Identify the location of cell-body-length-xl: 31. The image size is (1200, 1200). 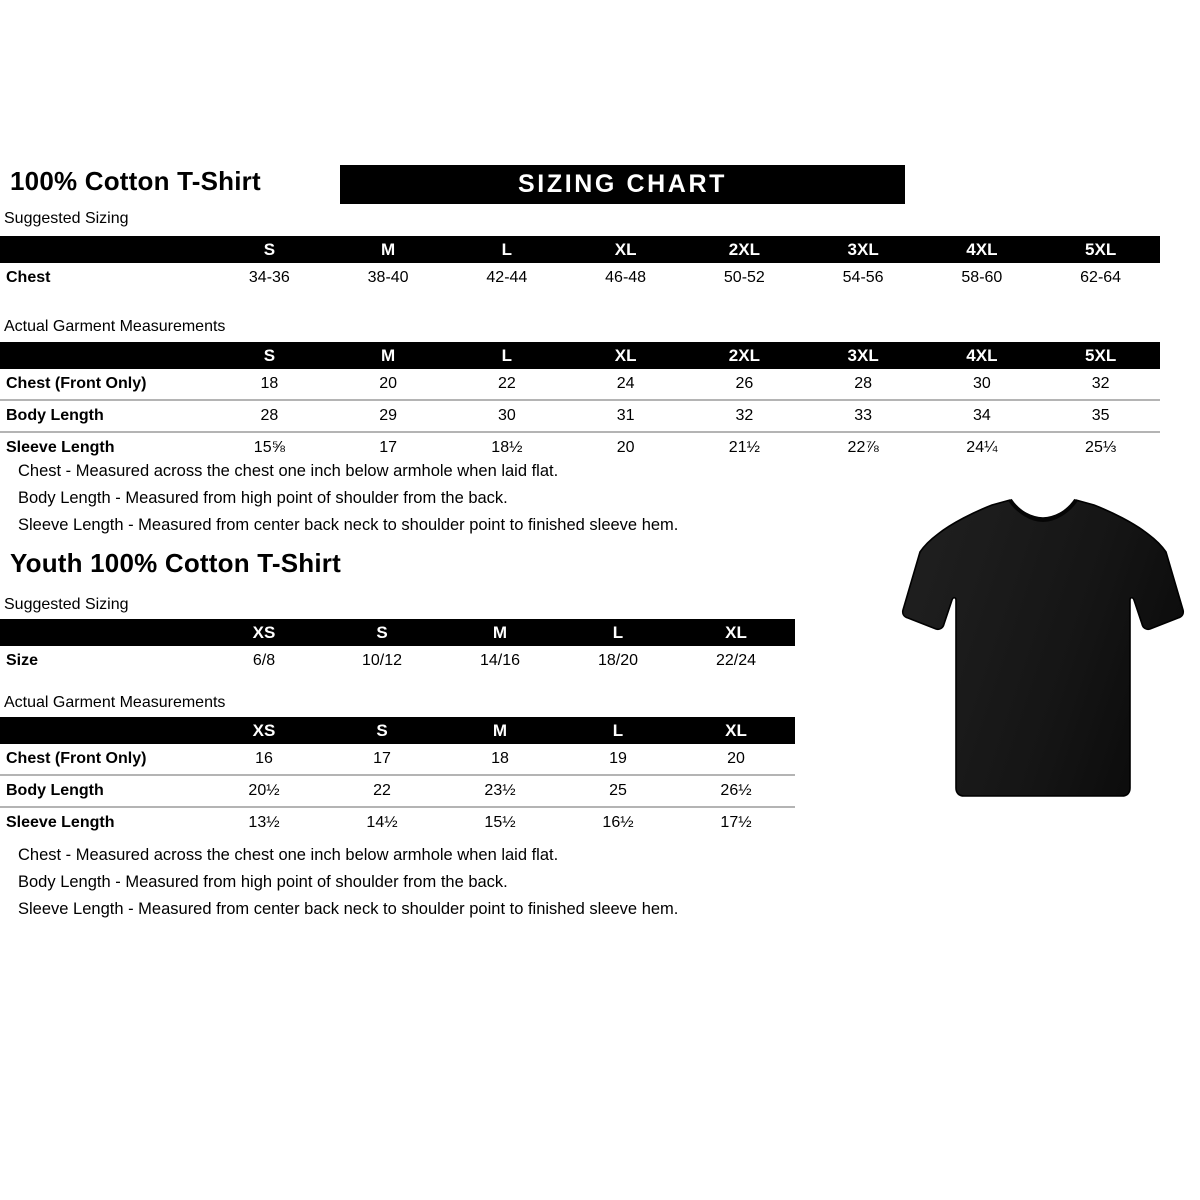
(625, 415).